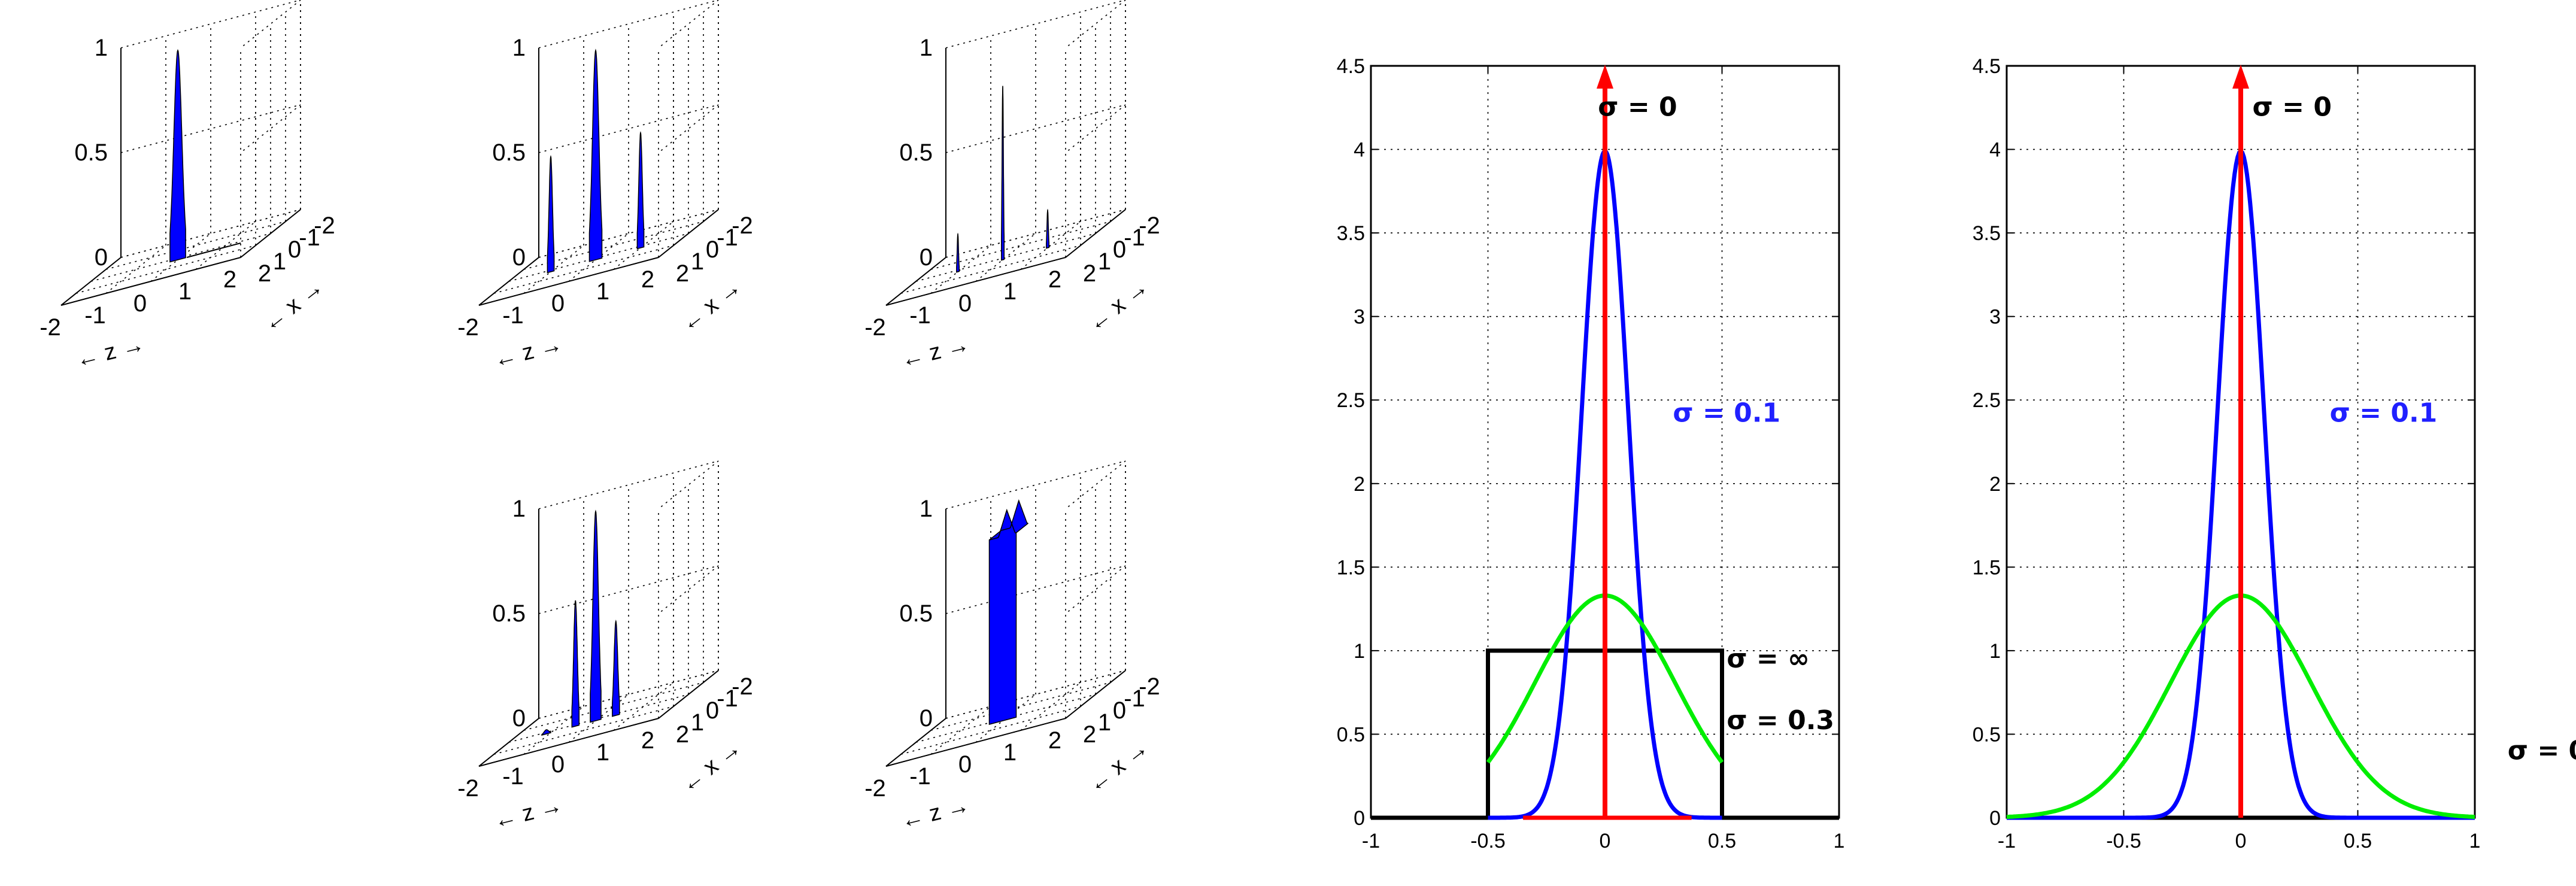  What do you see at coordinates (1360, 484) in the screenshot?
I see `y-tick-label: 2` at bounding box center [1360, 484].